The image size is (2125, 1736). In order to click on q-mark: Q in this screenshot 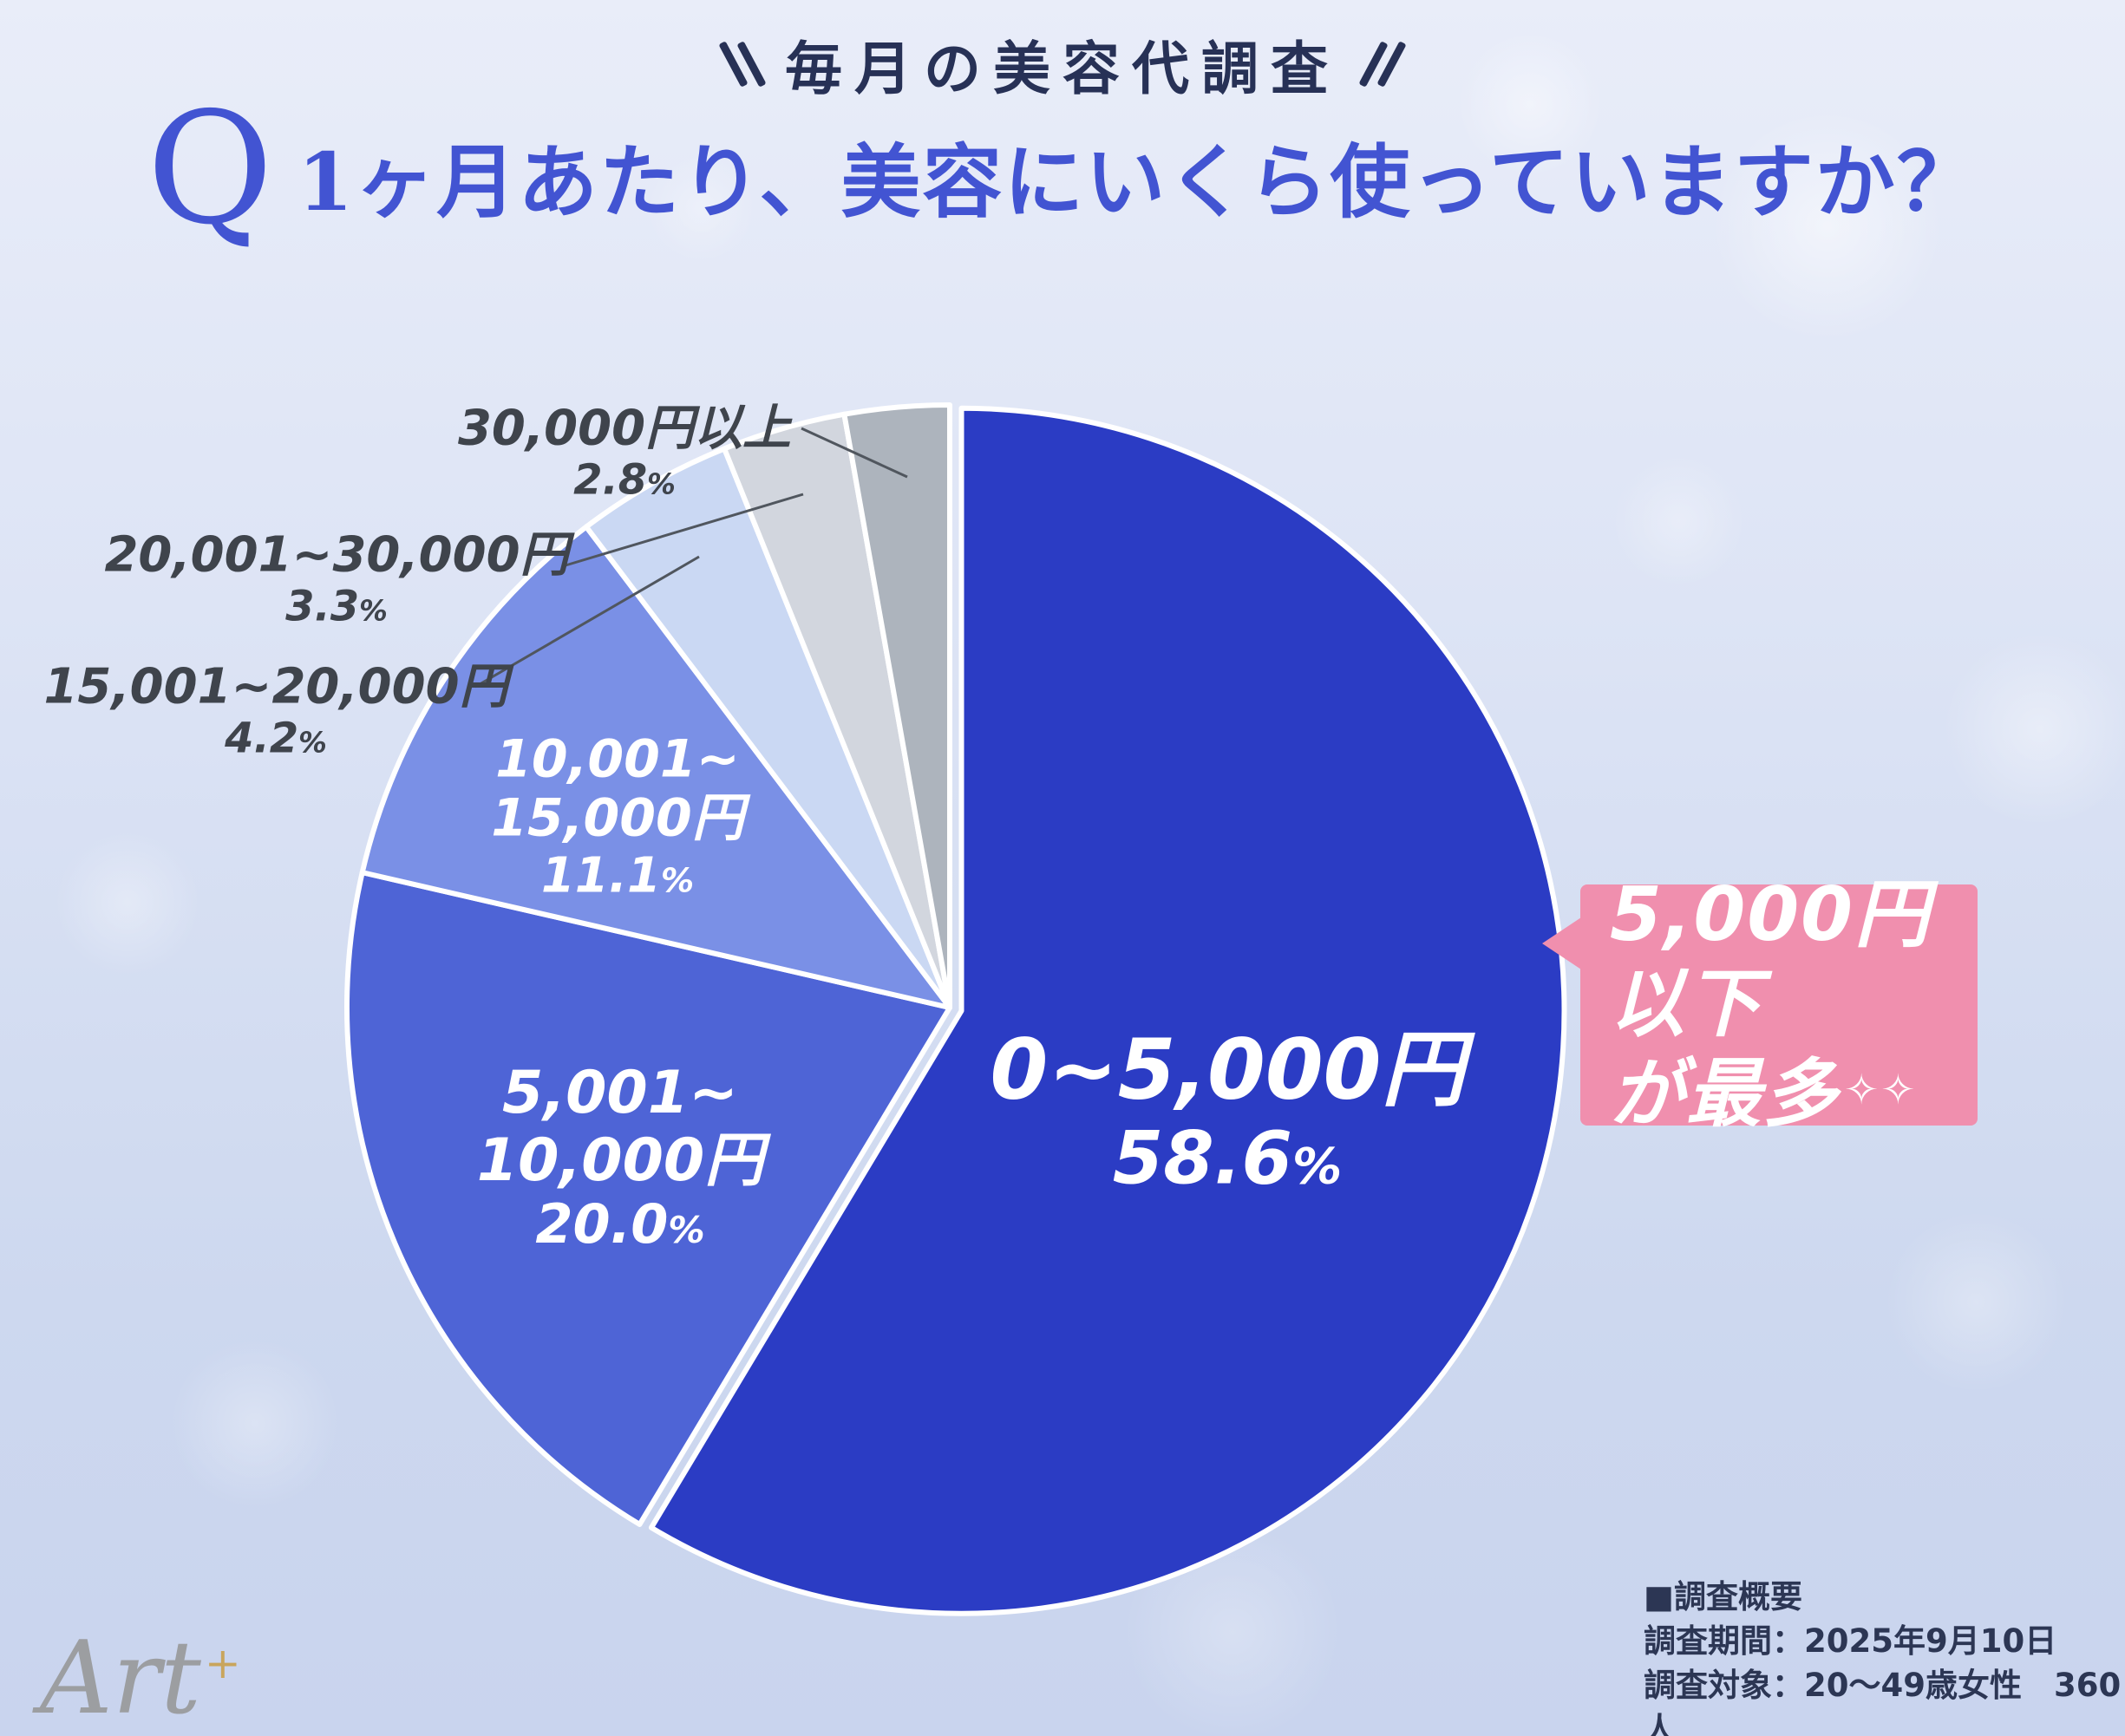, I will do `click(210, 168)`.